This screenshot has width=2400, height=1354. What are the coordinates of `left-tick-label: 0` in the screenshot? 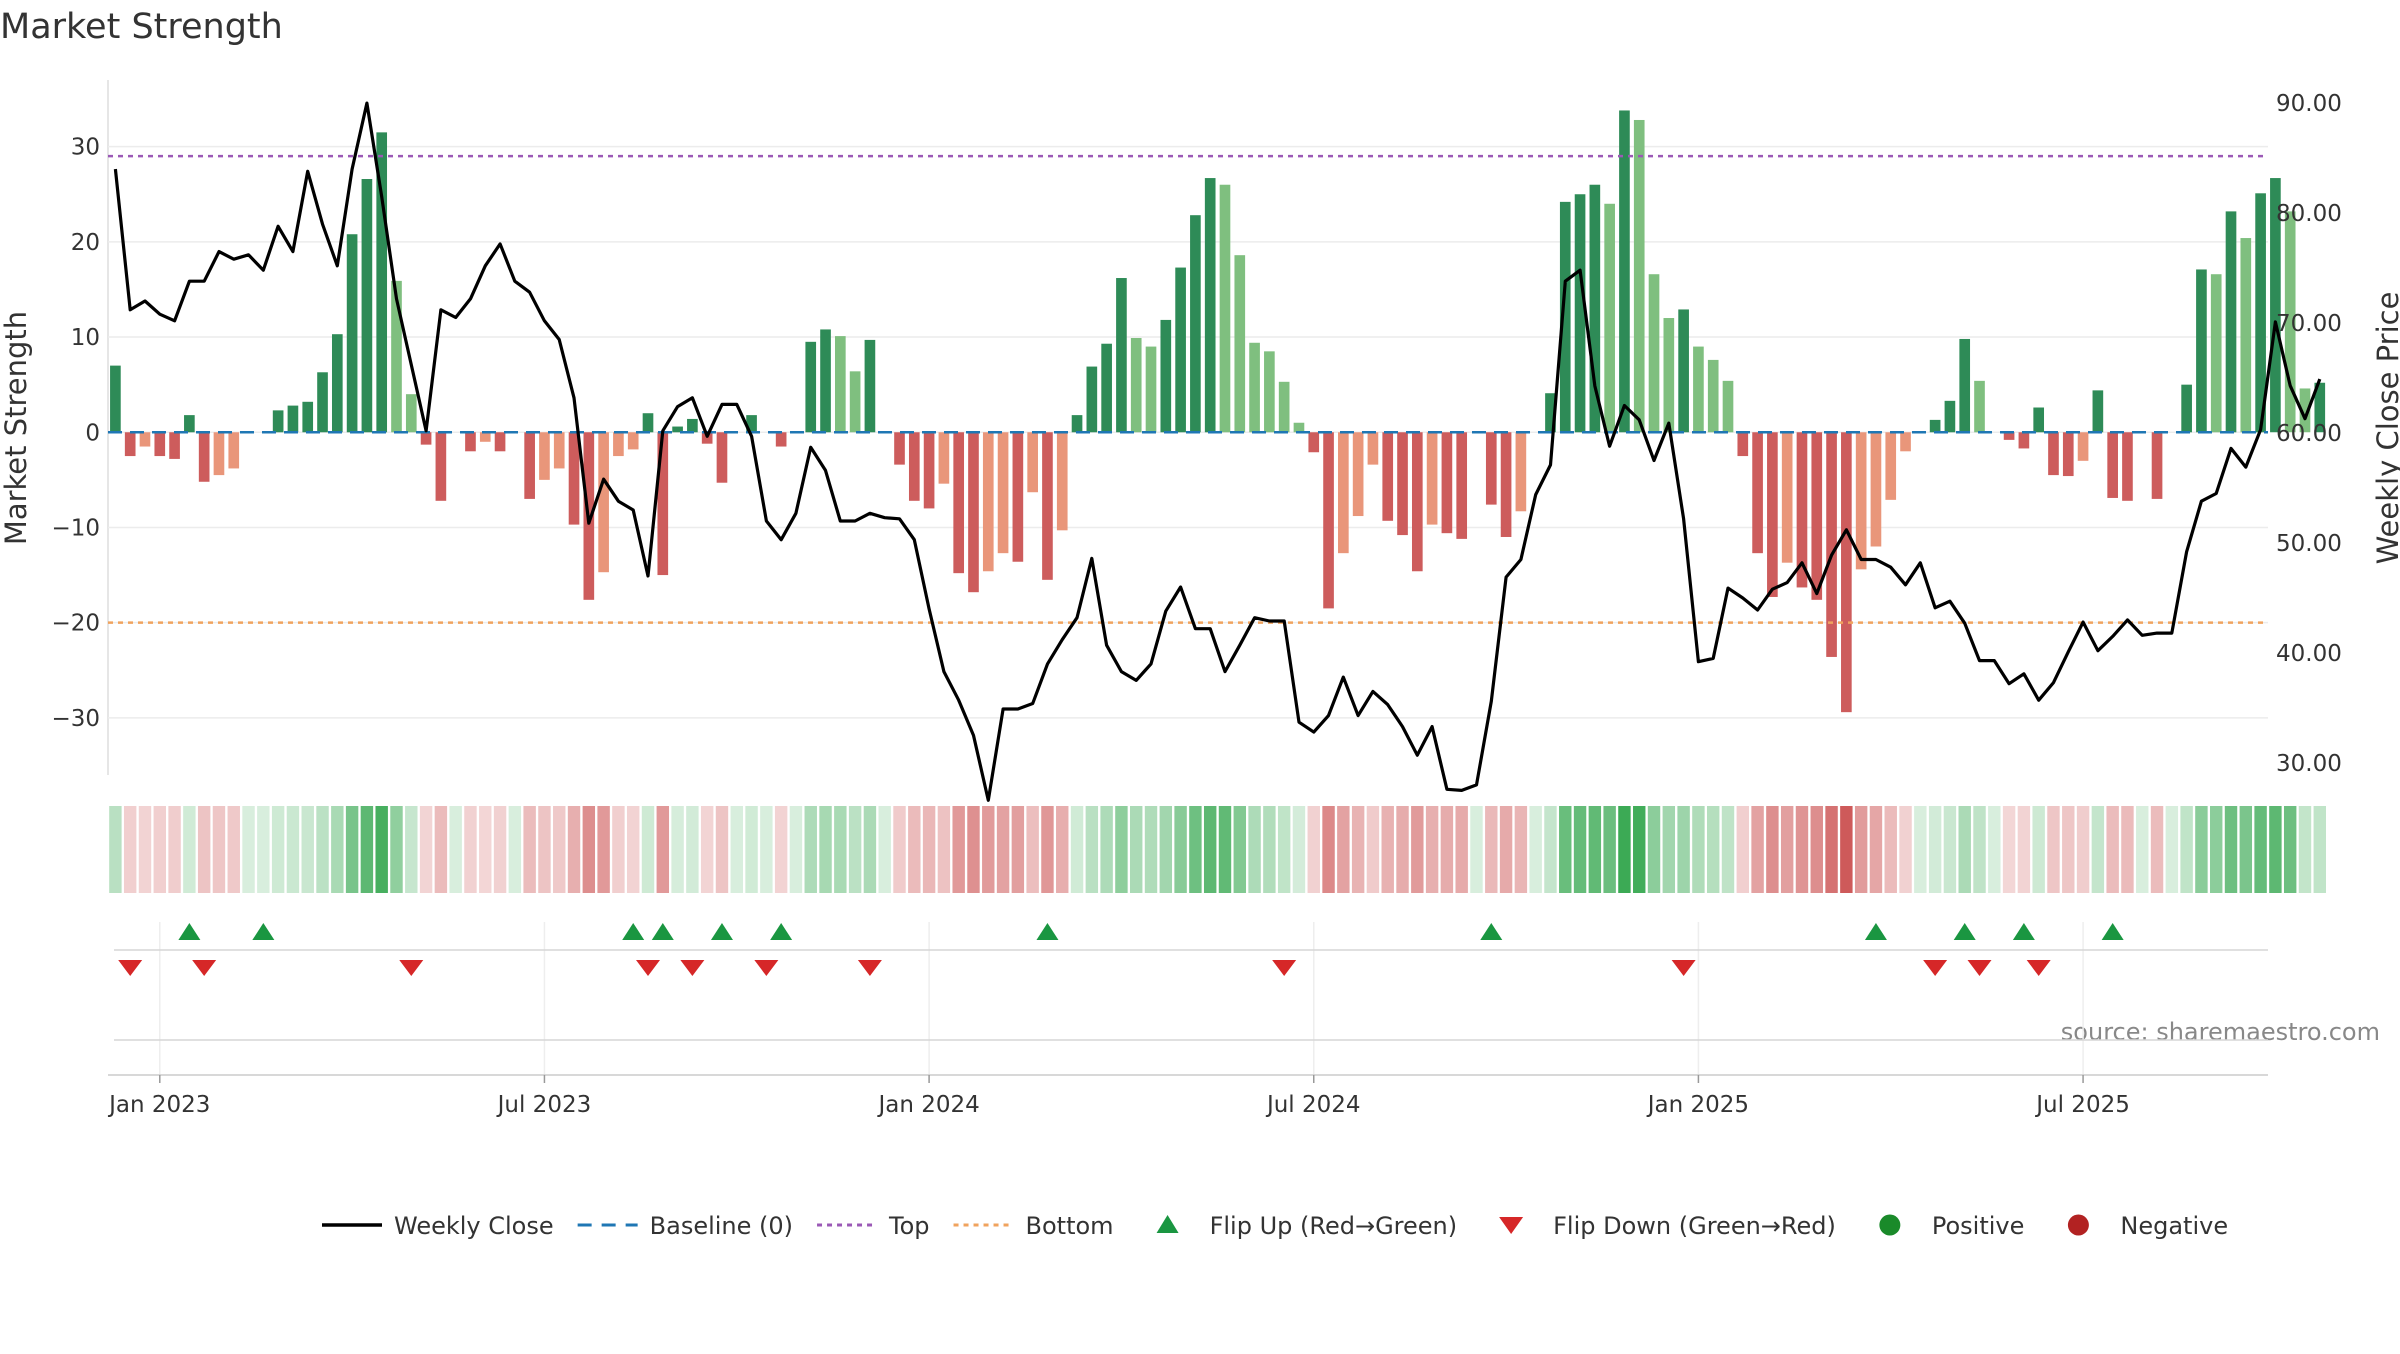 It's located at (92, 433).